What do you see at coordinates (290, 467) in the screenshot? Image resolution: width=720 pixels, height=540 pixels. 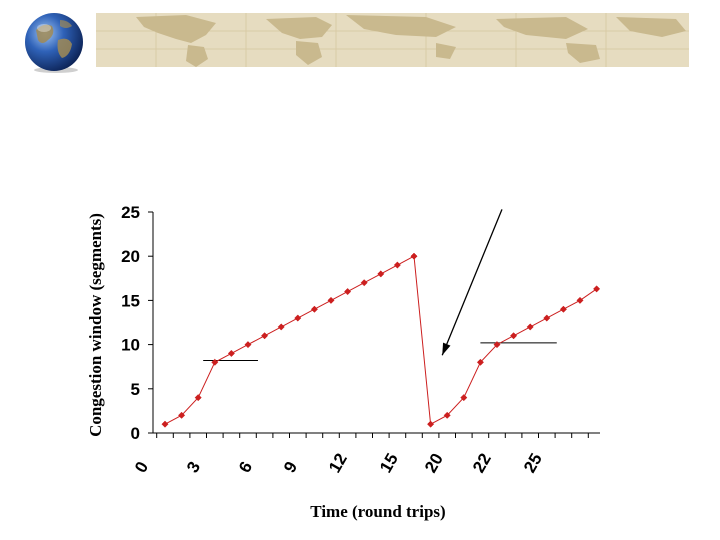 I see `x-tick-label: 9` at bounding box center [290, 467].